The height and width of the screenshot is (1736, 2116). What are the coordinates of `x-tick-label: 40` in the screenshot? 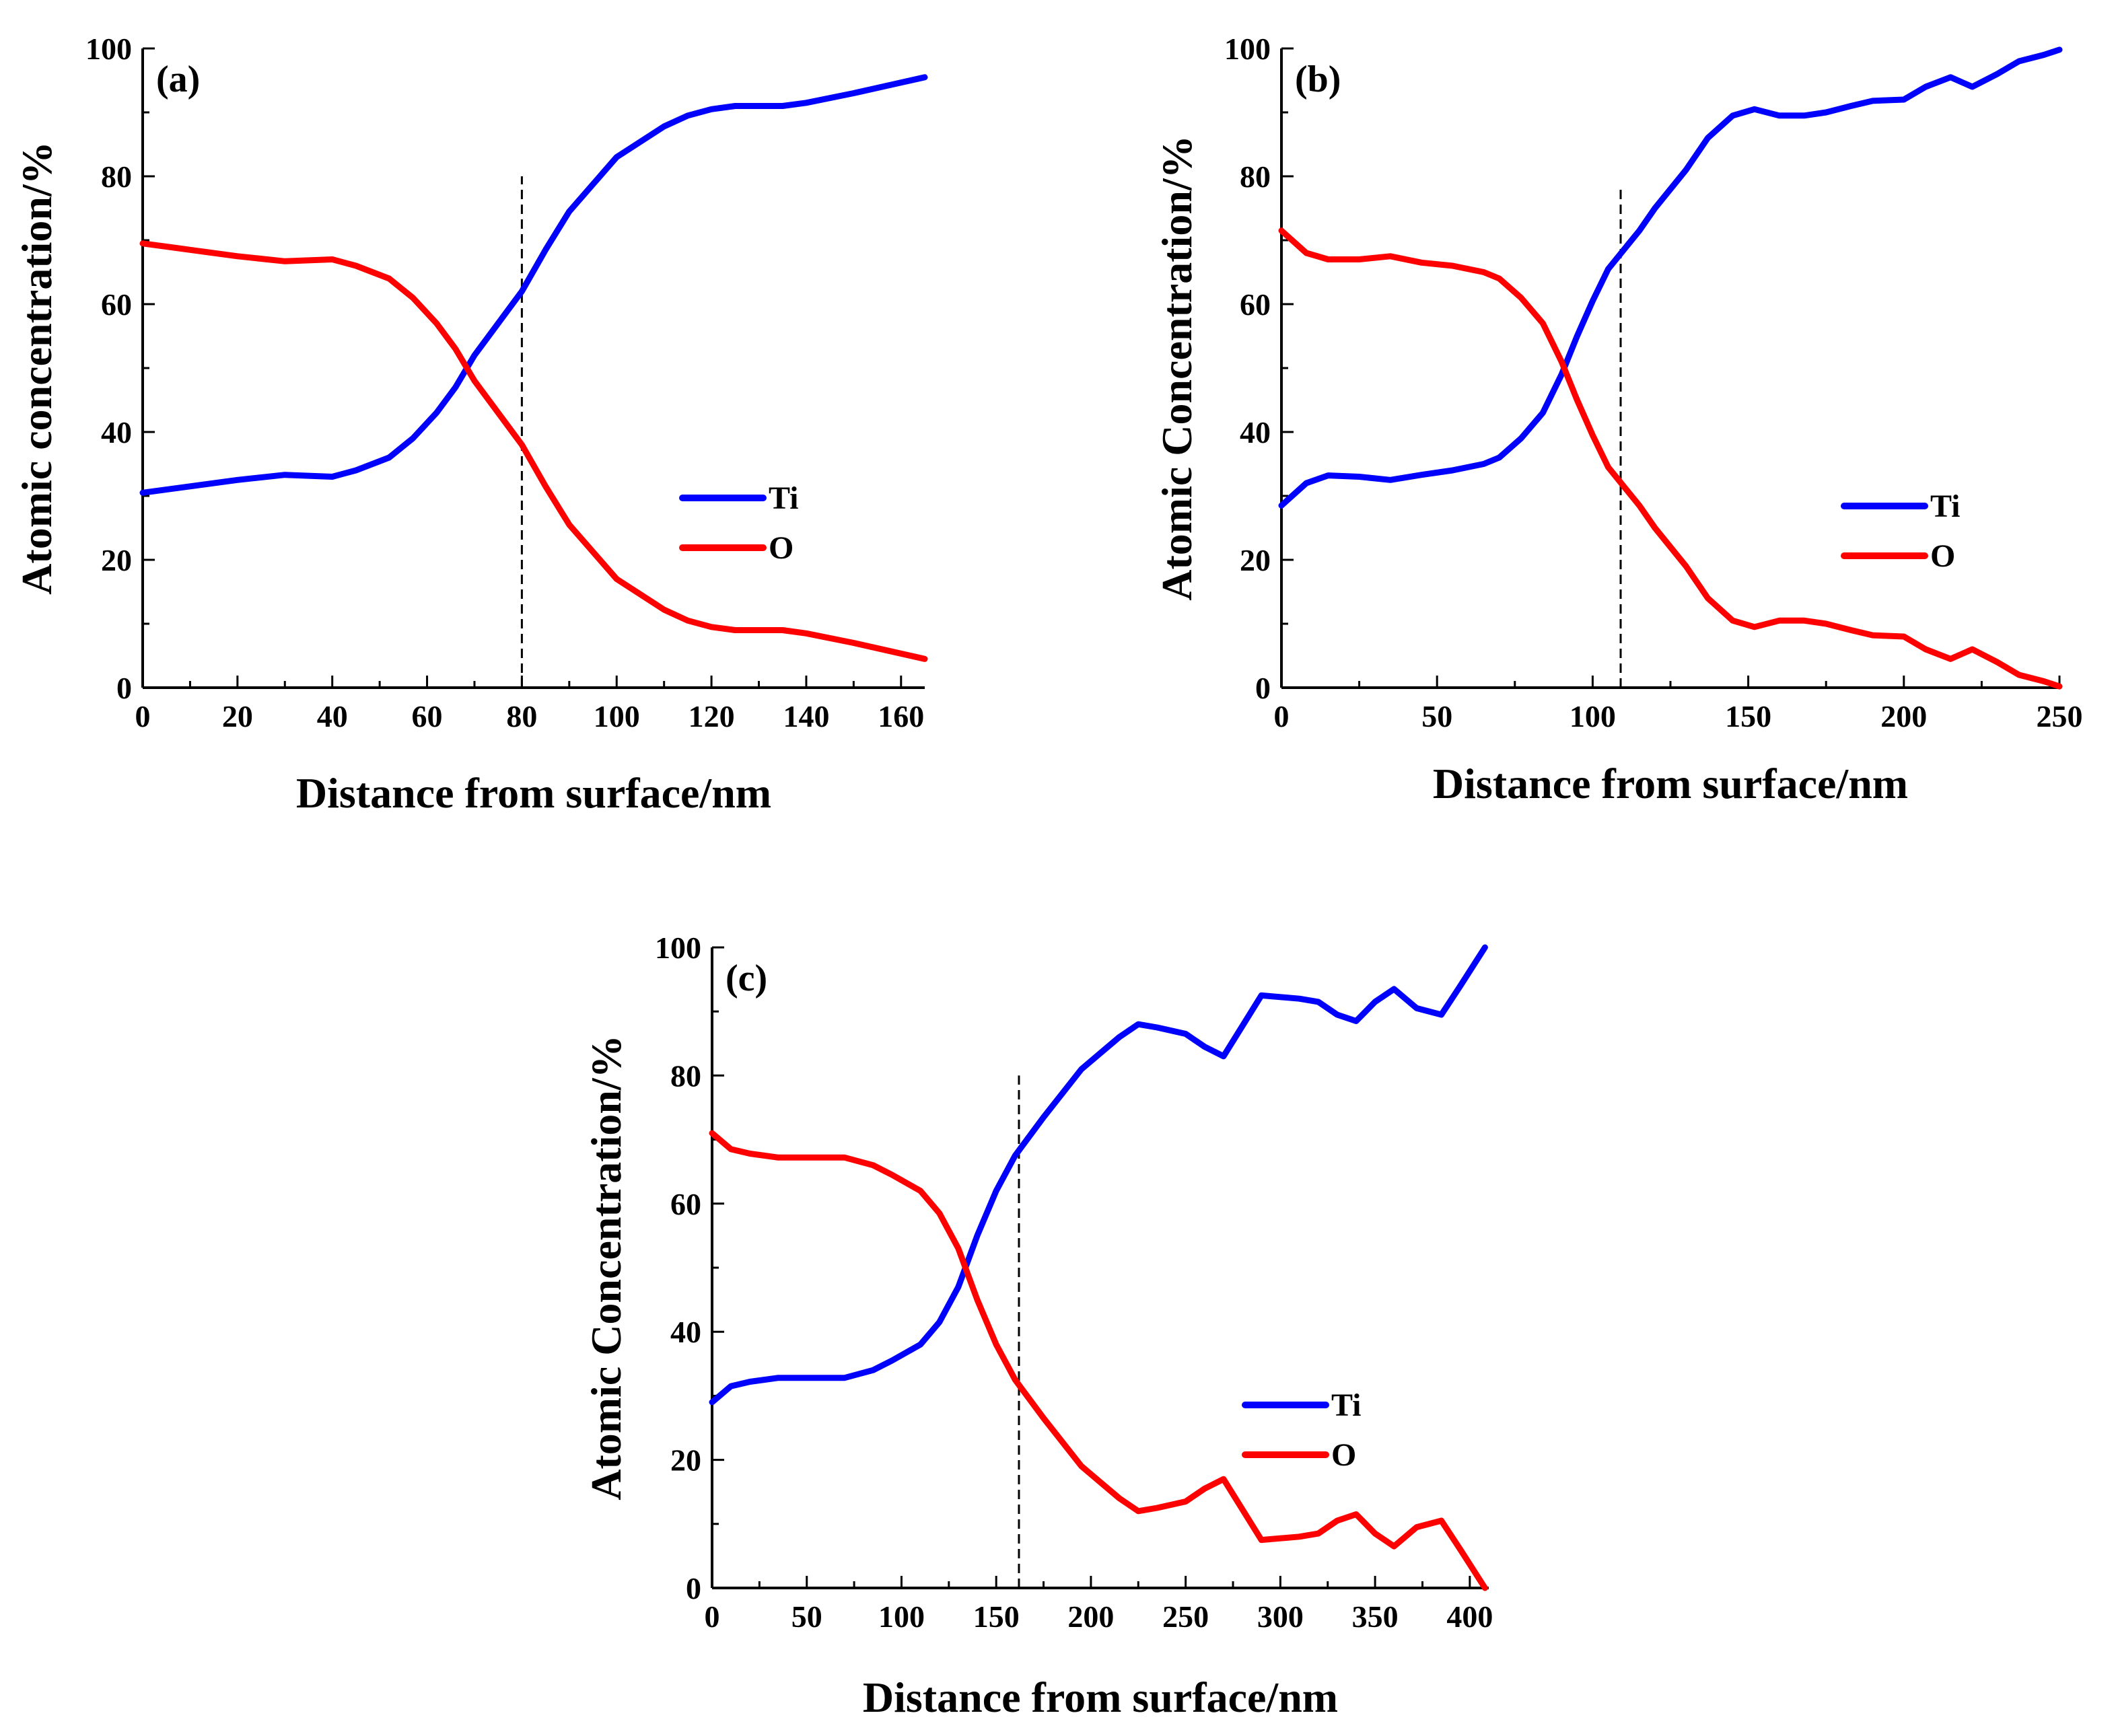 It's located at (332, 716).